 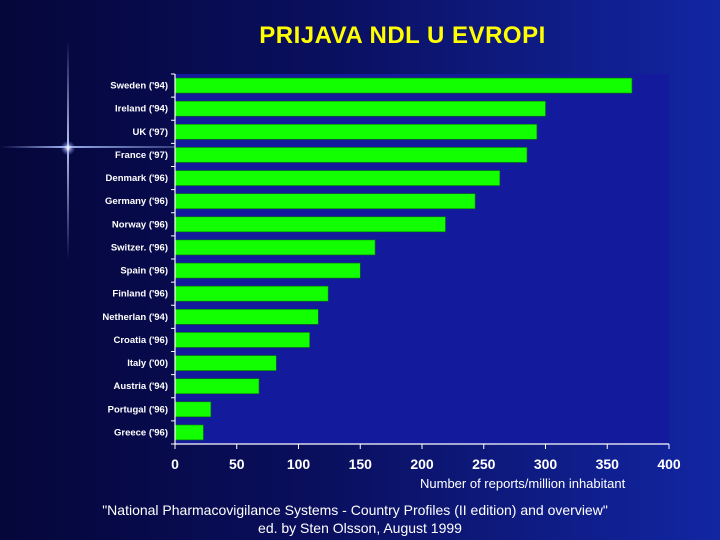 I want to click on category-label: Sweden ('94), so click(x=139, y=86).